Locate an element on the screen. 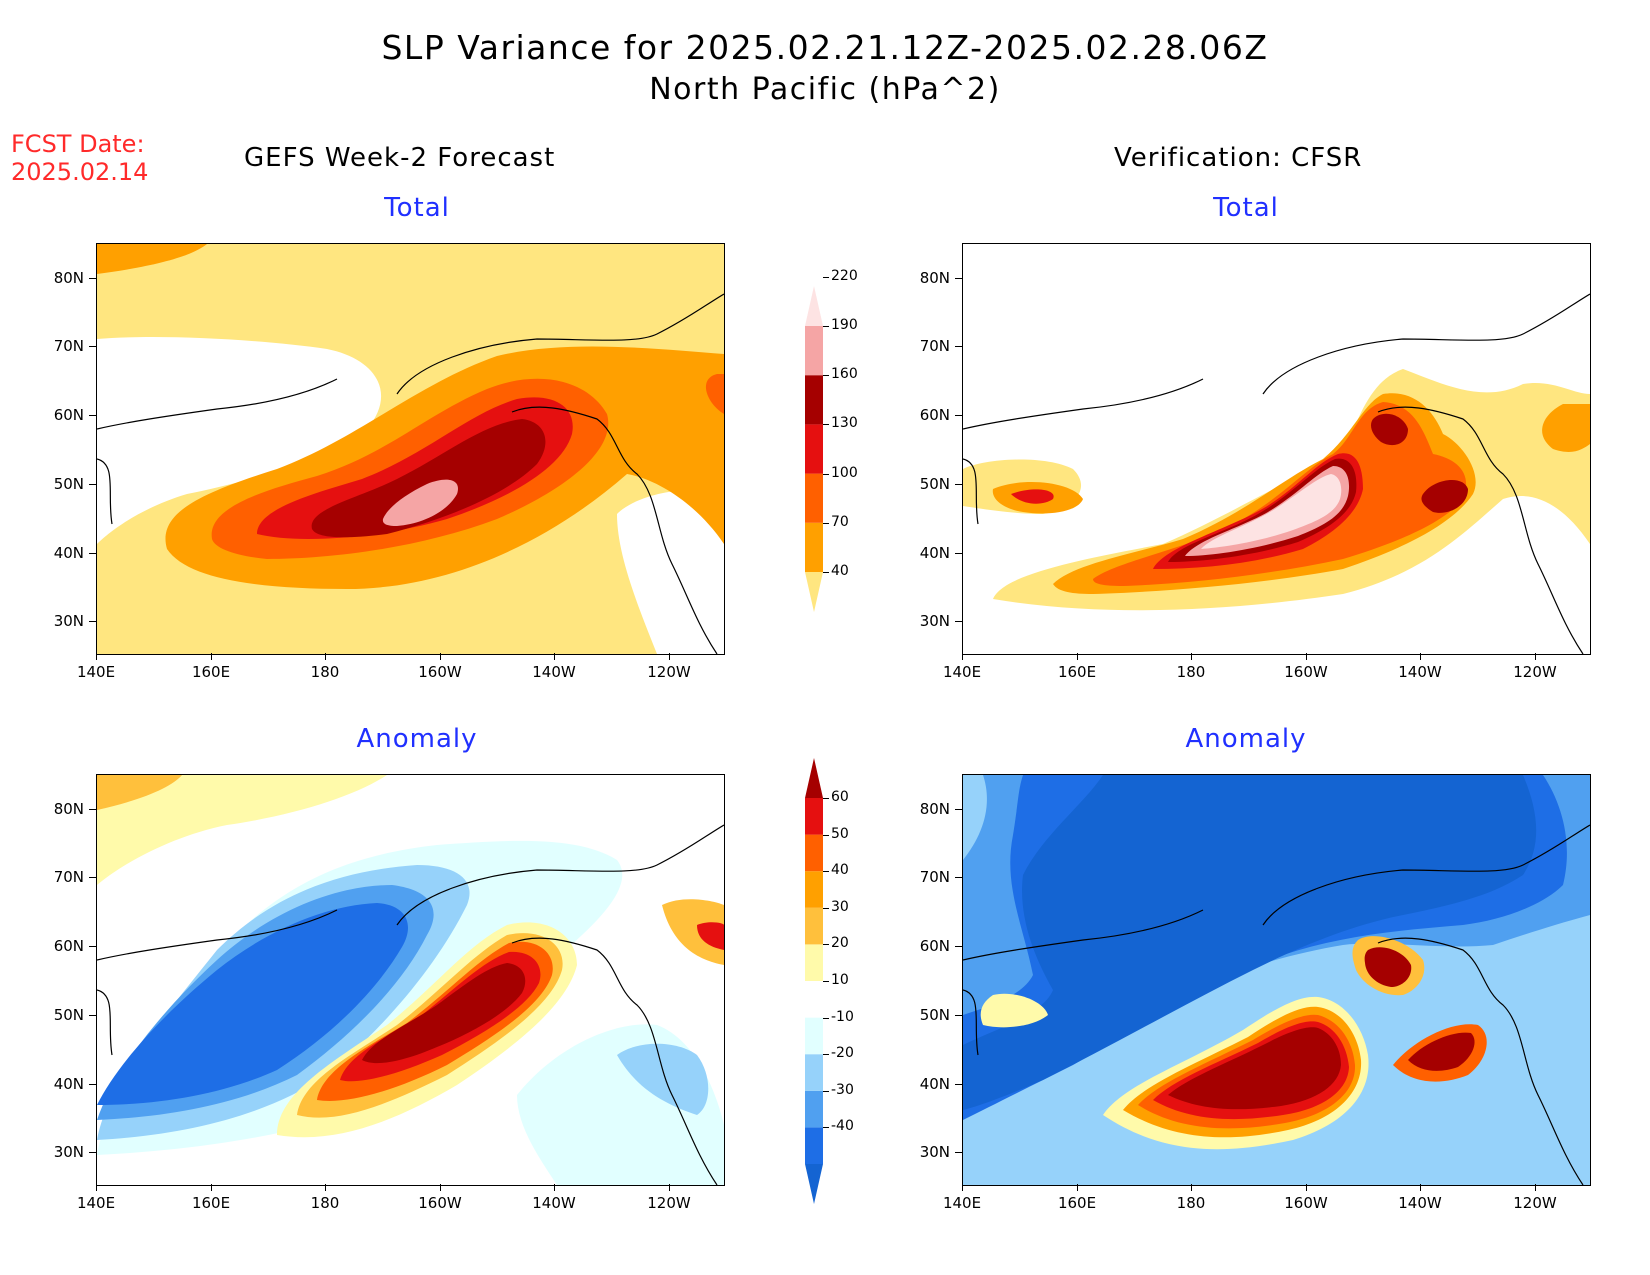 This screenshot has height=1275, width=1650. map-verification-anomaly is located at coordinates (1276, 980).